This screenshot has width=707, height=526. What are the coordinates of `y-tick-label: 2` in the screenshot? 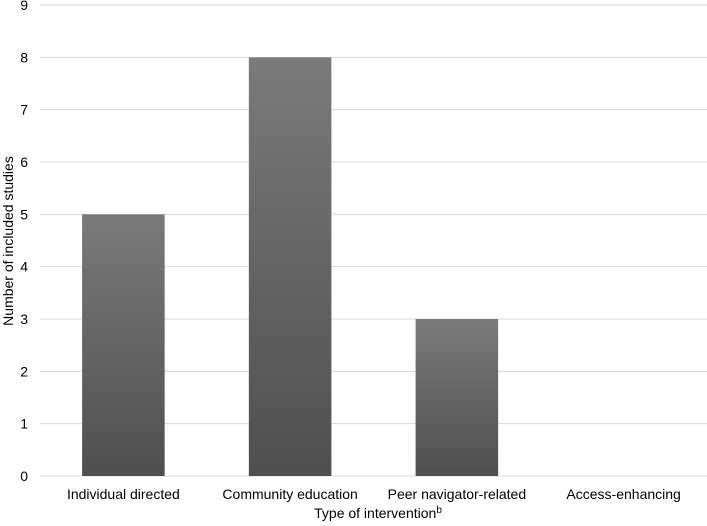 It's located at (24, 371).